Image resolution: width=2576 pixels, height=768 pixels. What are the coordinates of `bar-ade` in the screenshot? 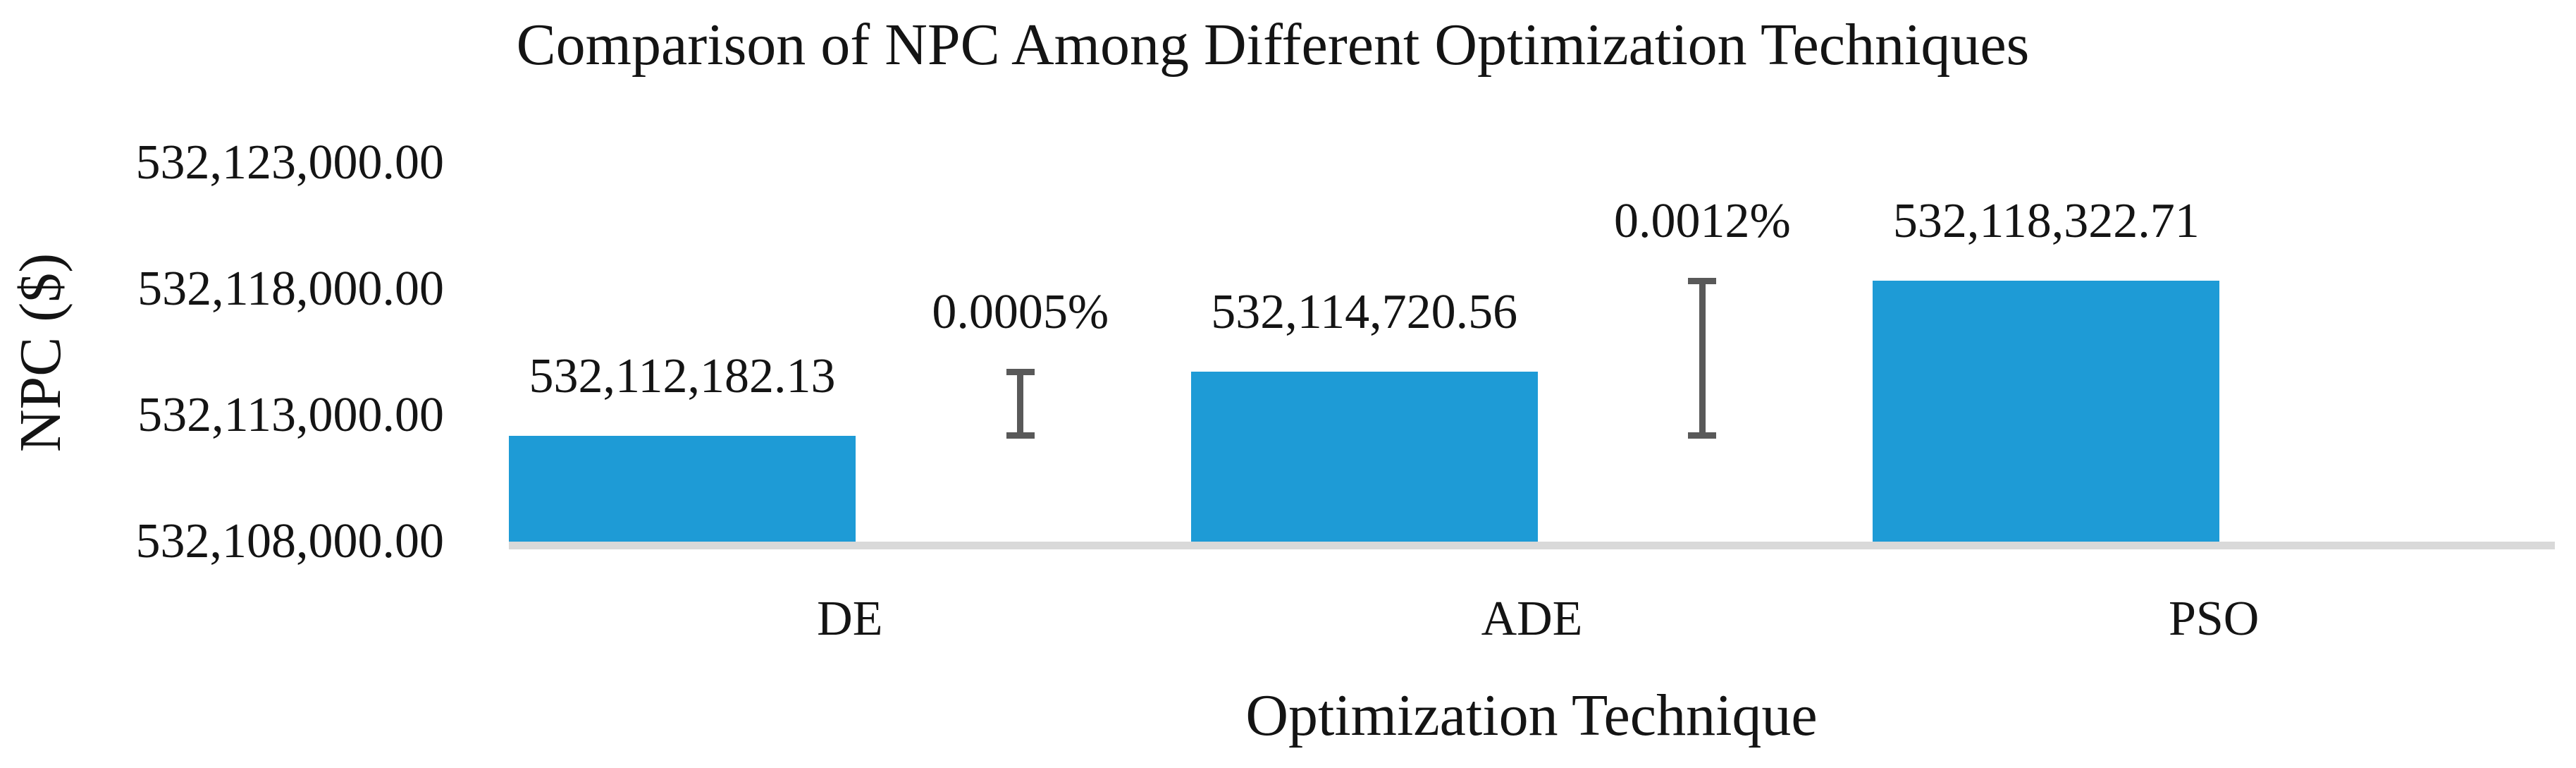 It's located at (1364, 457).